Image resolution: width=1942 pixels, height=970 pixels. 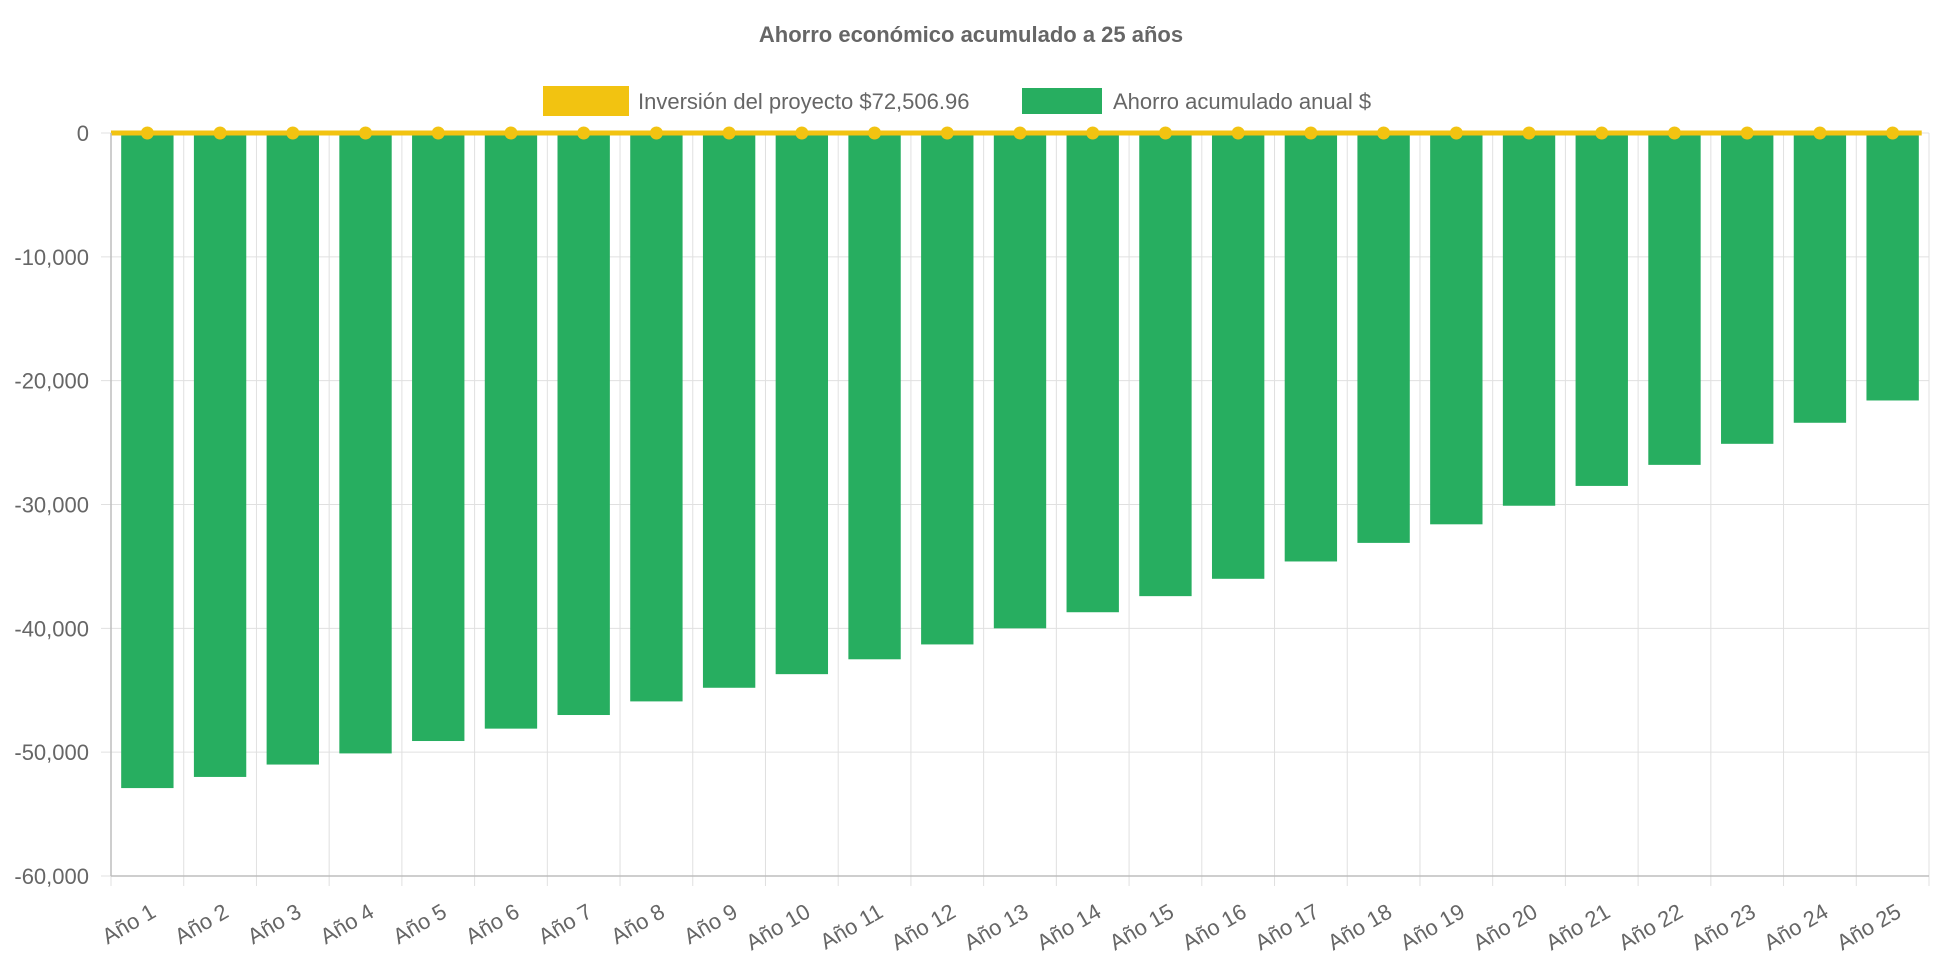 What do you see at coordinates (51, 505) in the screenshot?
I see `y-tick-label: -30,000` at bounding box center [51, 505].